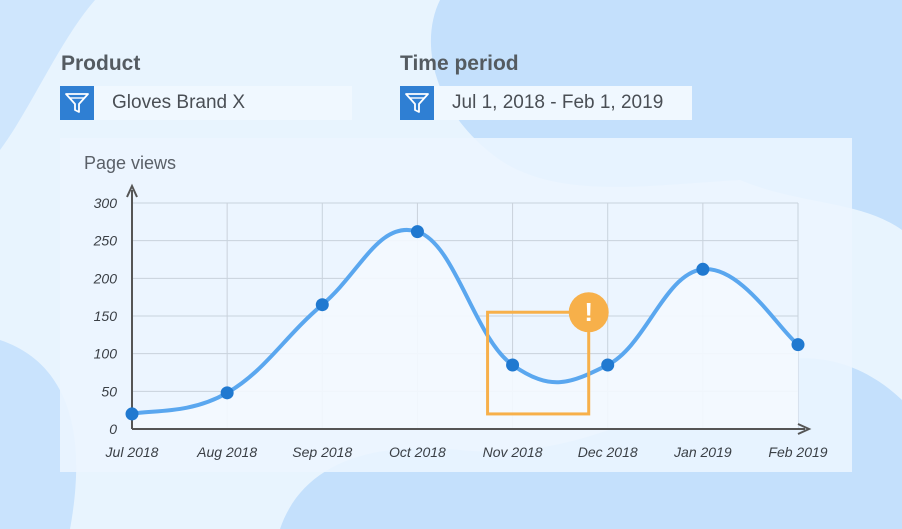  What do you see at coordinates (538, 363) in the screenshot?
I see `anomaly-highlight-box` at bounding box center [538, 363].